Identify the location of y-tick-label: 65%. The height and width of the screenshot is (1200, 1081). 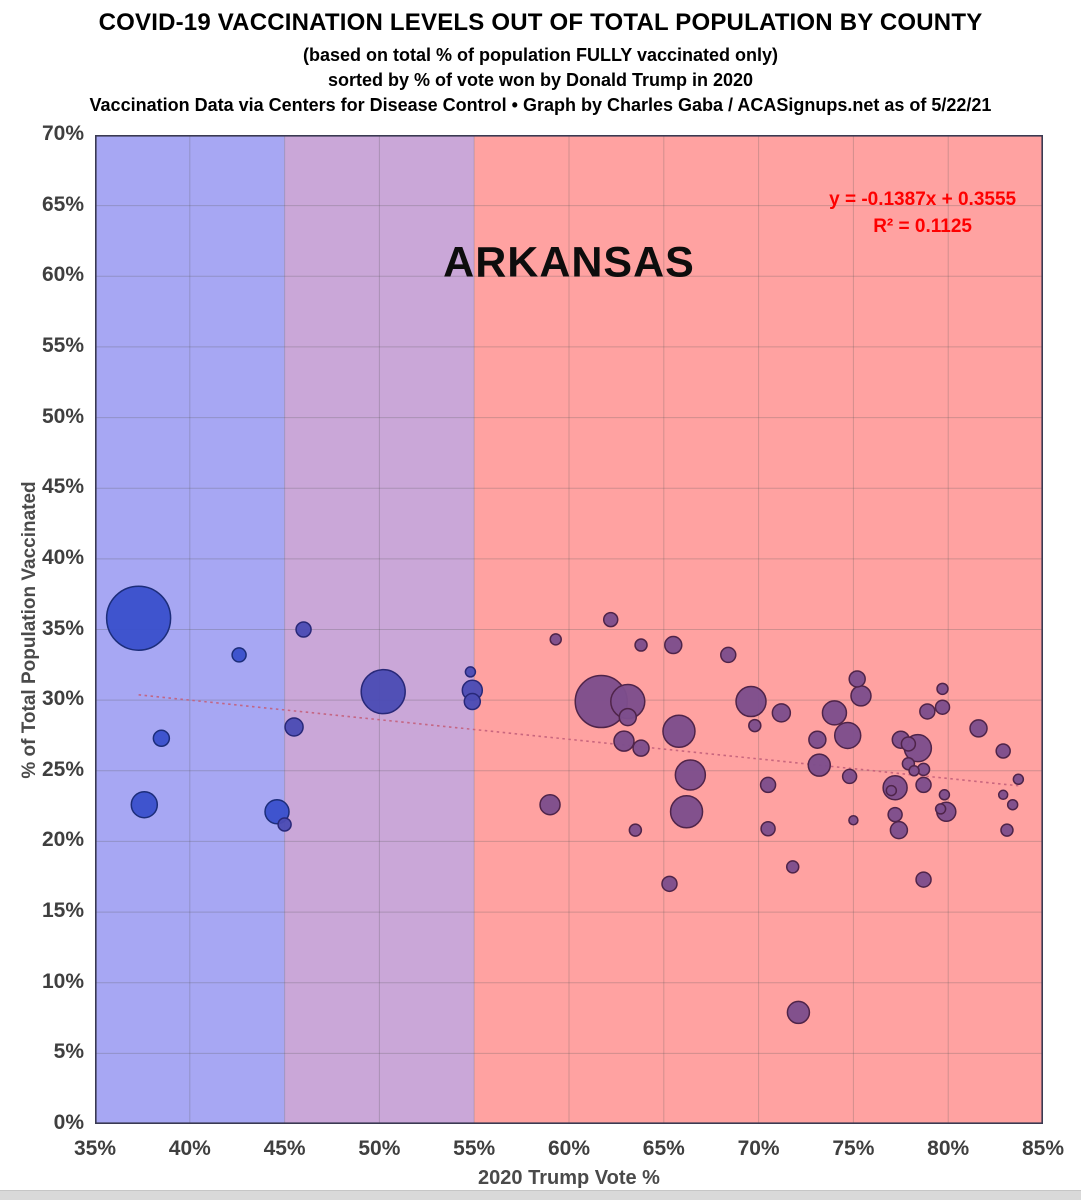
(62, 204).